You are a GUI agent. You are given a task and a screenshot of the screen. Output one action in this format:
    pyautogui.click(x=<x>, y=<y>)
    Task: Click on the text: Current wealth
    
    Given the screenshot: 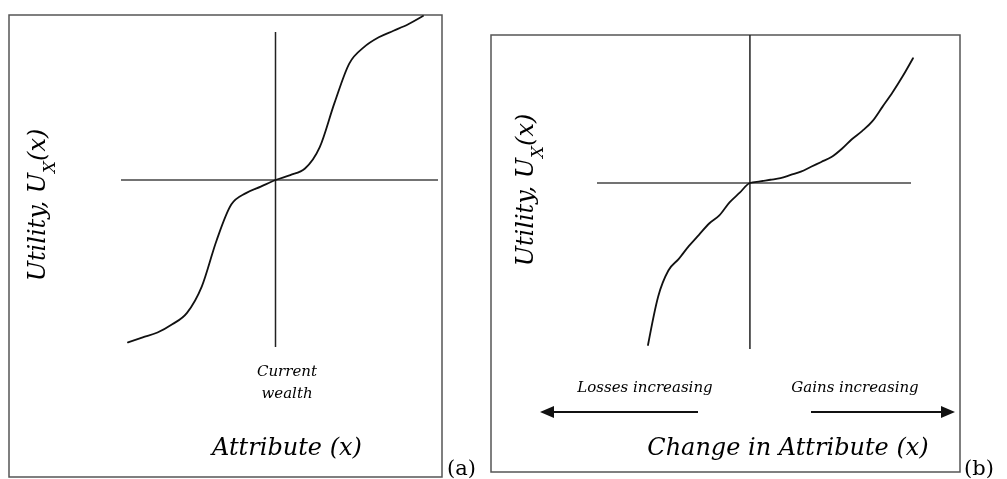 What is the action you would take?
    pyautogui.click(x=287, y=382)
    